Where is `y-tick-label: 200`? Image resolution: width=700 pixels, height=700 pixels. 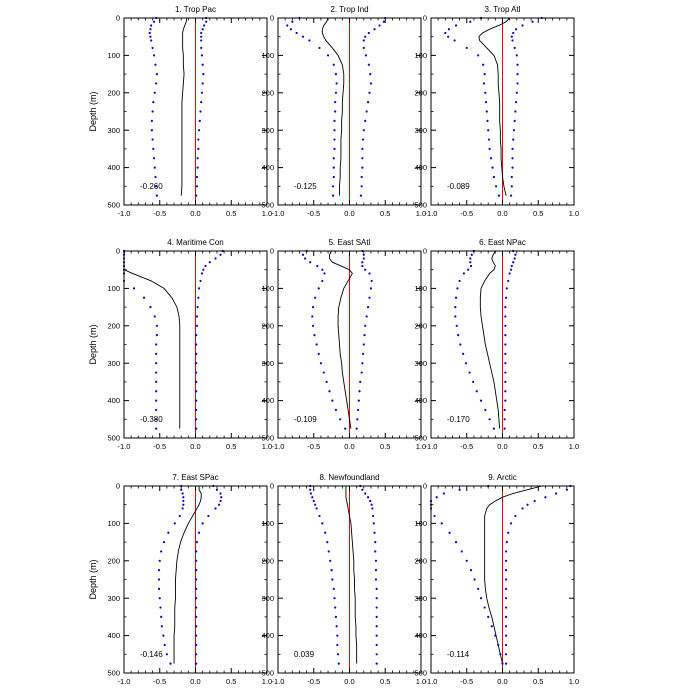
y-tick-label: 200 is located at coordinates (113, 325).